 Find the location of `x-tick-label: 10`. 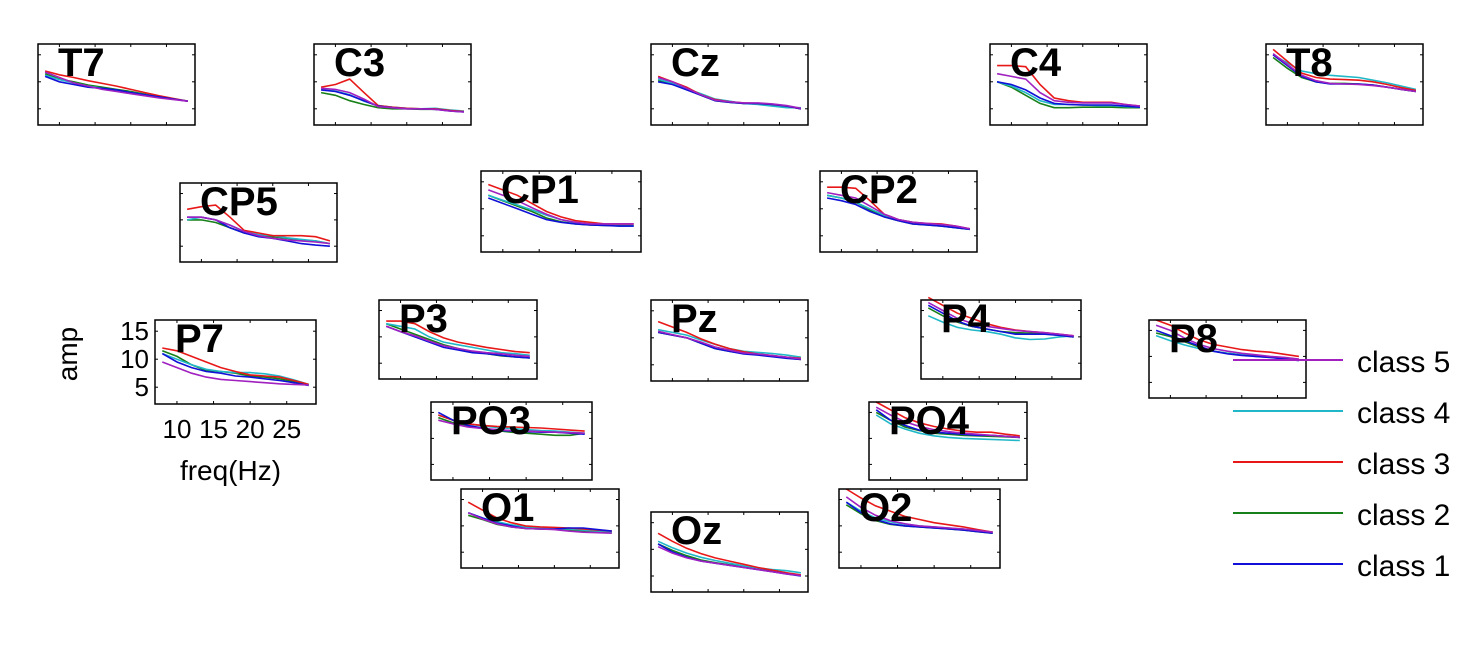

x-tick-label: 10 is located at coordinates (176, 429).